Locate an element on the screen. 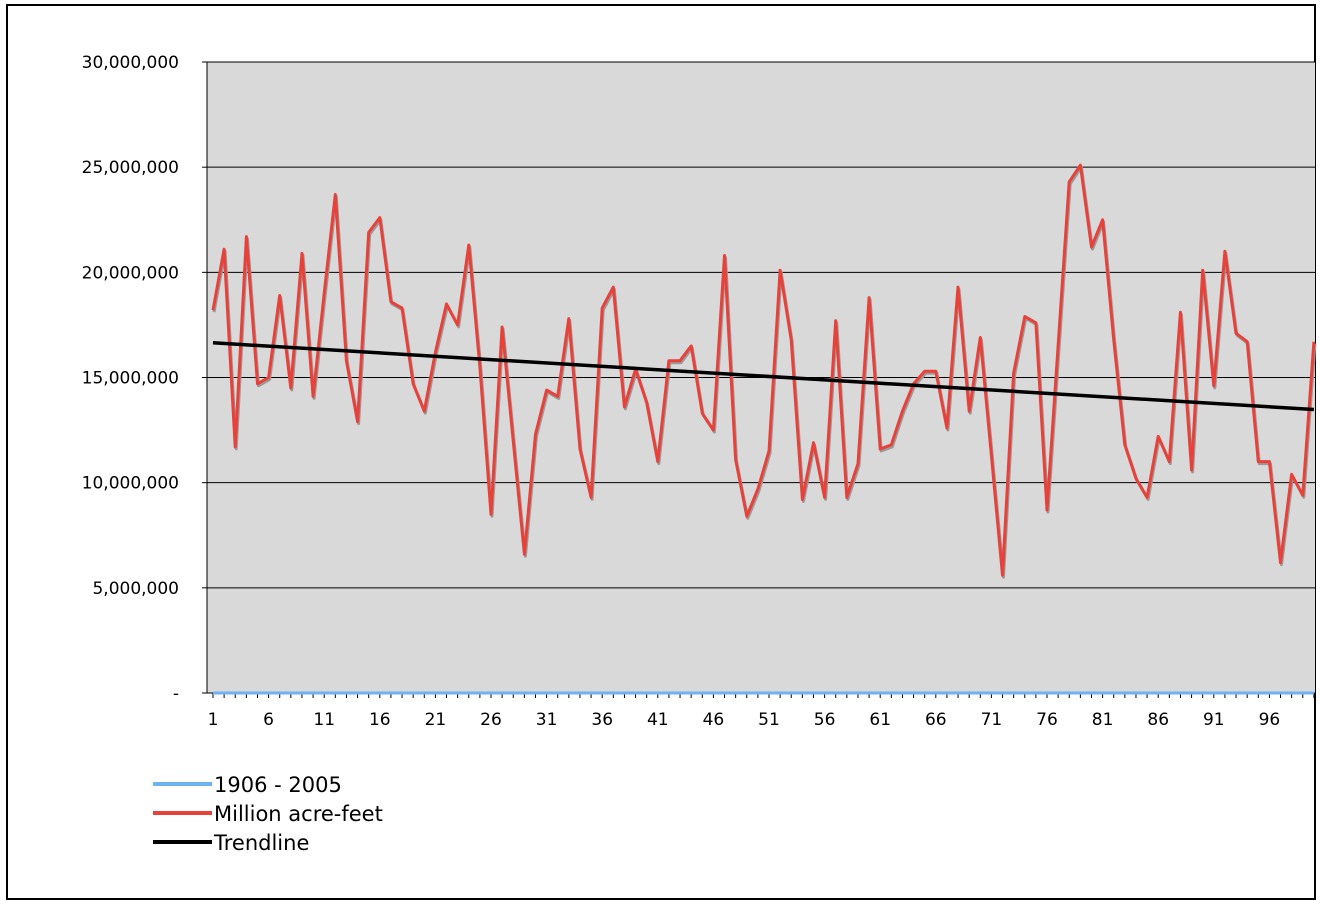 This screenshot has width=1320, height=905. x-tick-label: 91 is located at coordinates (1214, 720).